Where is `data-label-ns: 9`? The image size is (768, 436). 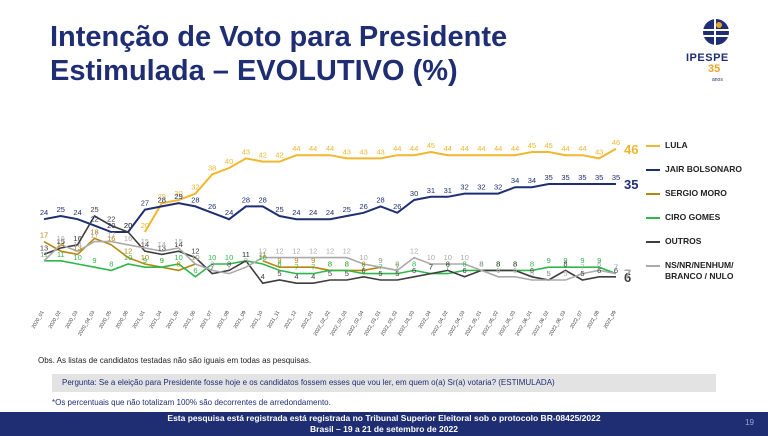 data-label-ns: 9 is located at coordinates (380, 260).